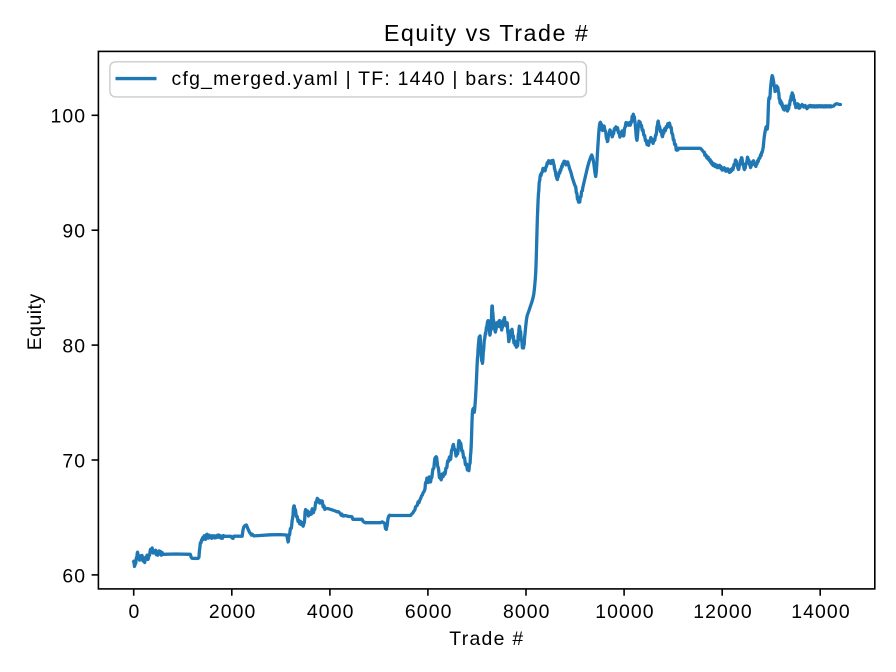 Image resolution: width=896 pixels, height=672 pixels. Describe the element at coordinates (74, 576) in the screenshot. I see `svg-text: 60` at that location.